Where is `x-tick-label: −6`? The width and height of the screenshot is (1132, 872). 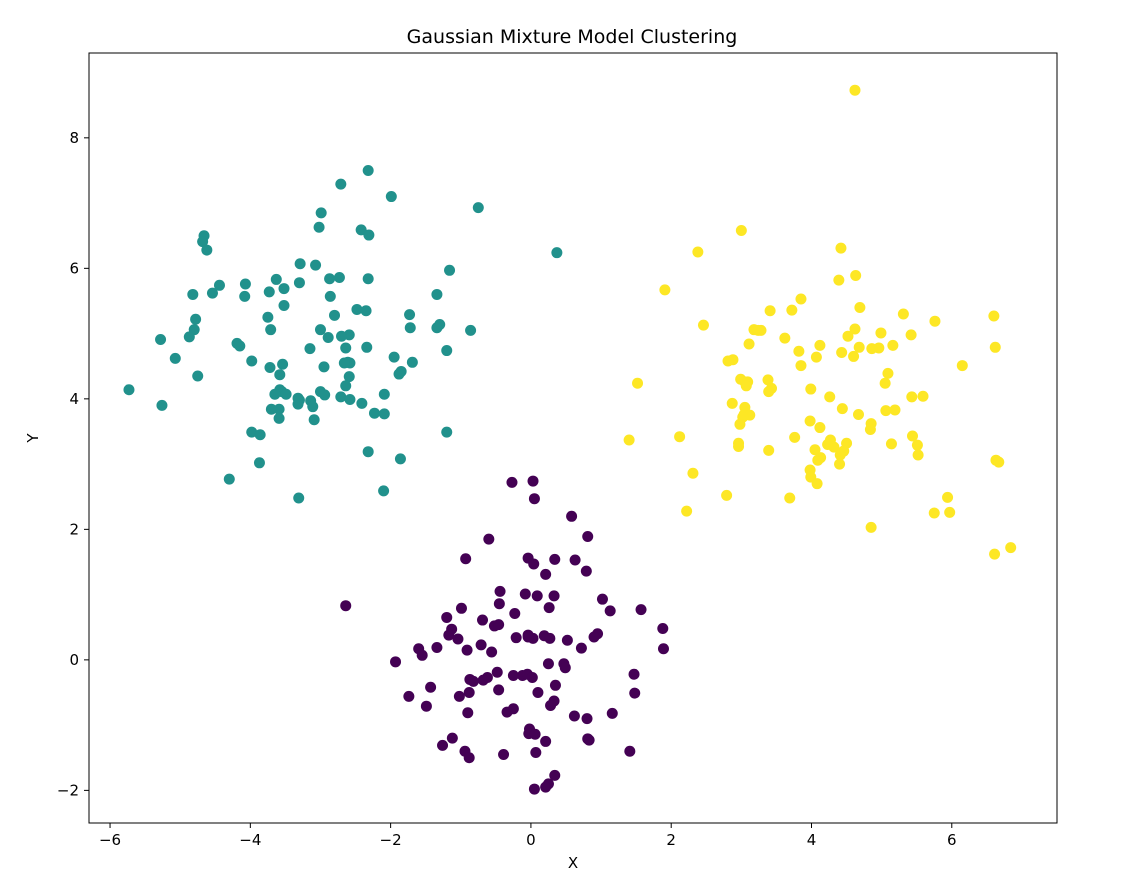 x-tick-label: −6 is located at coordinates (110, 840).